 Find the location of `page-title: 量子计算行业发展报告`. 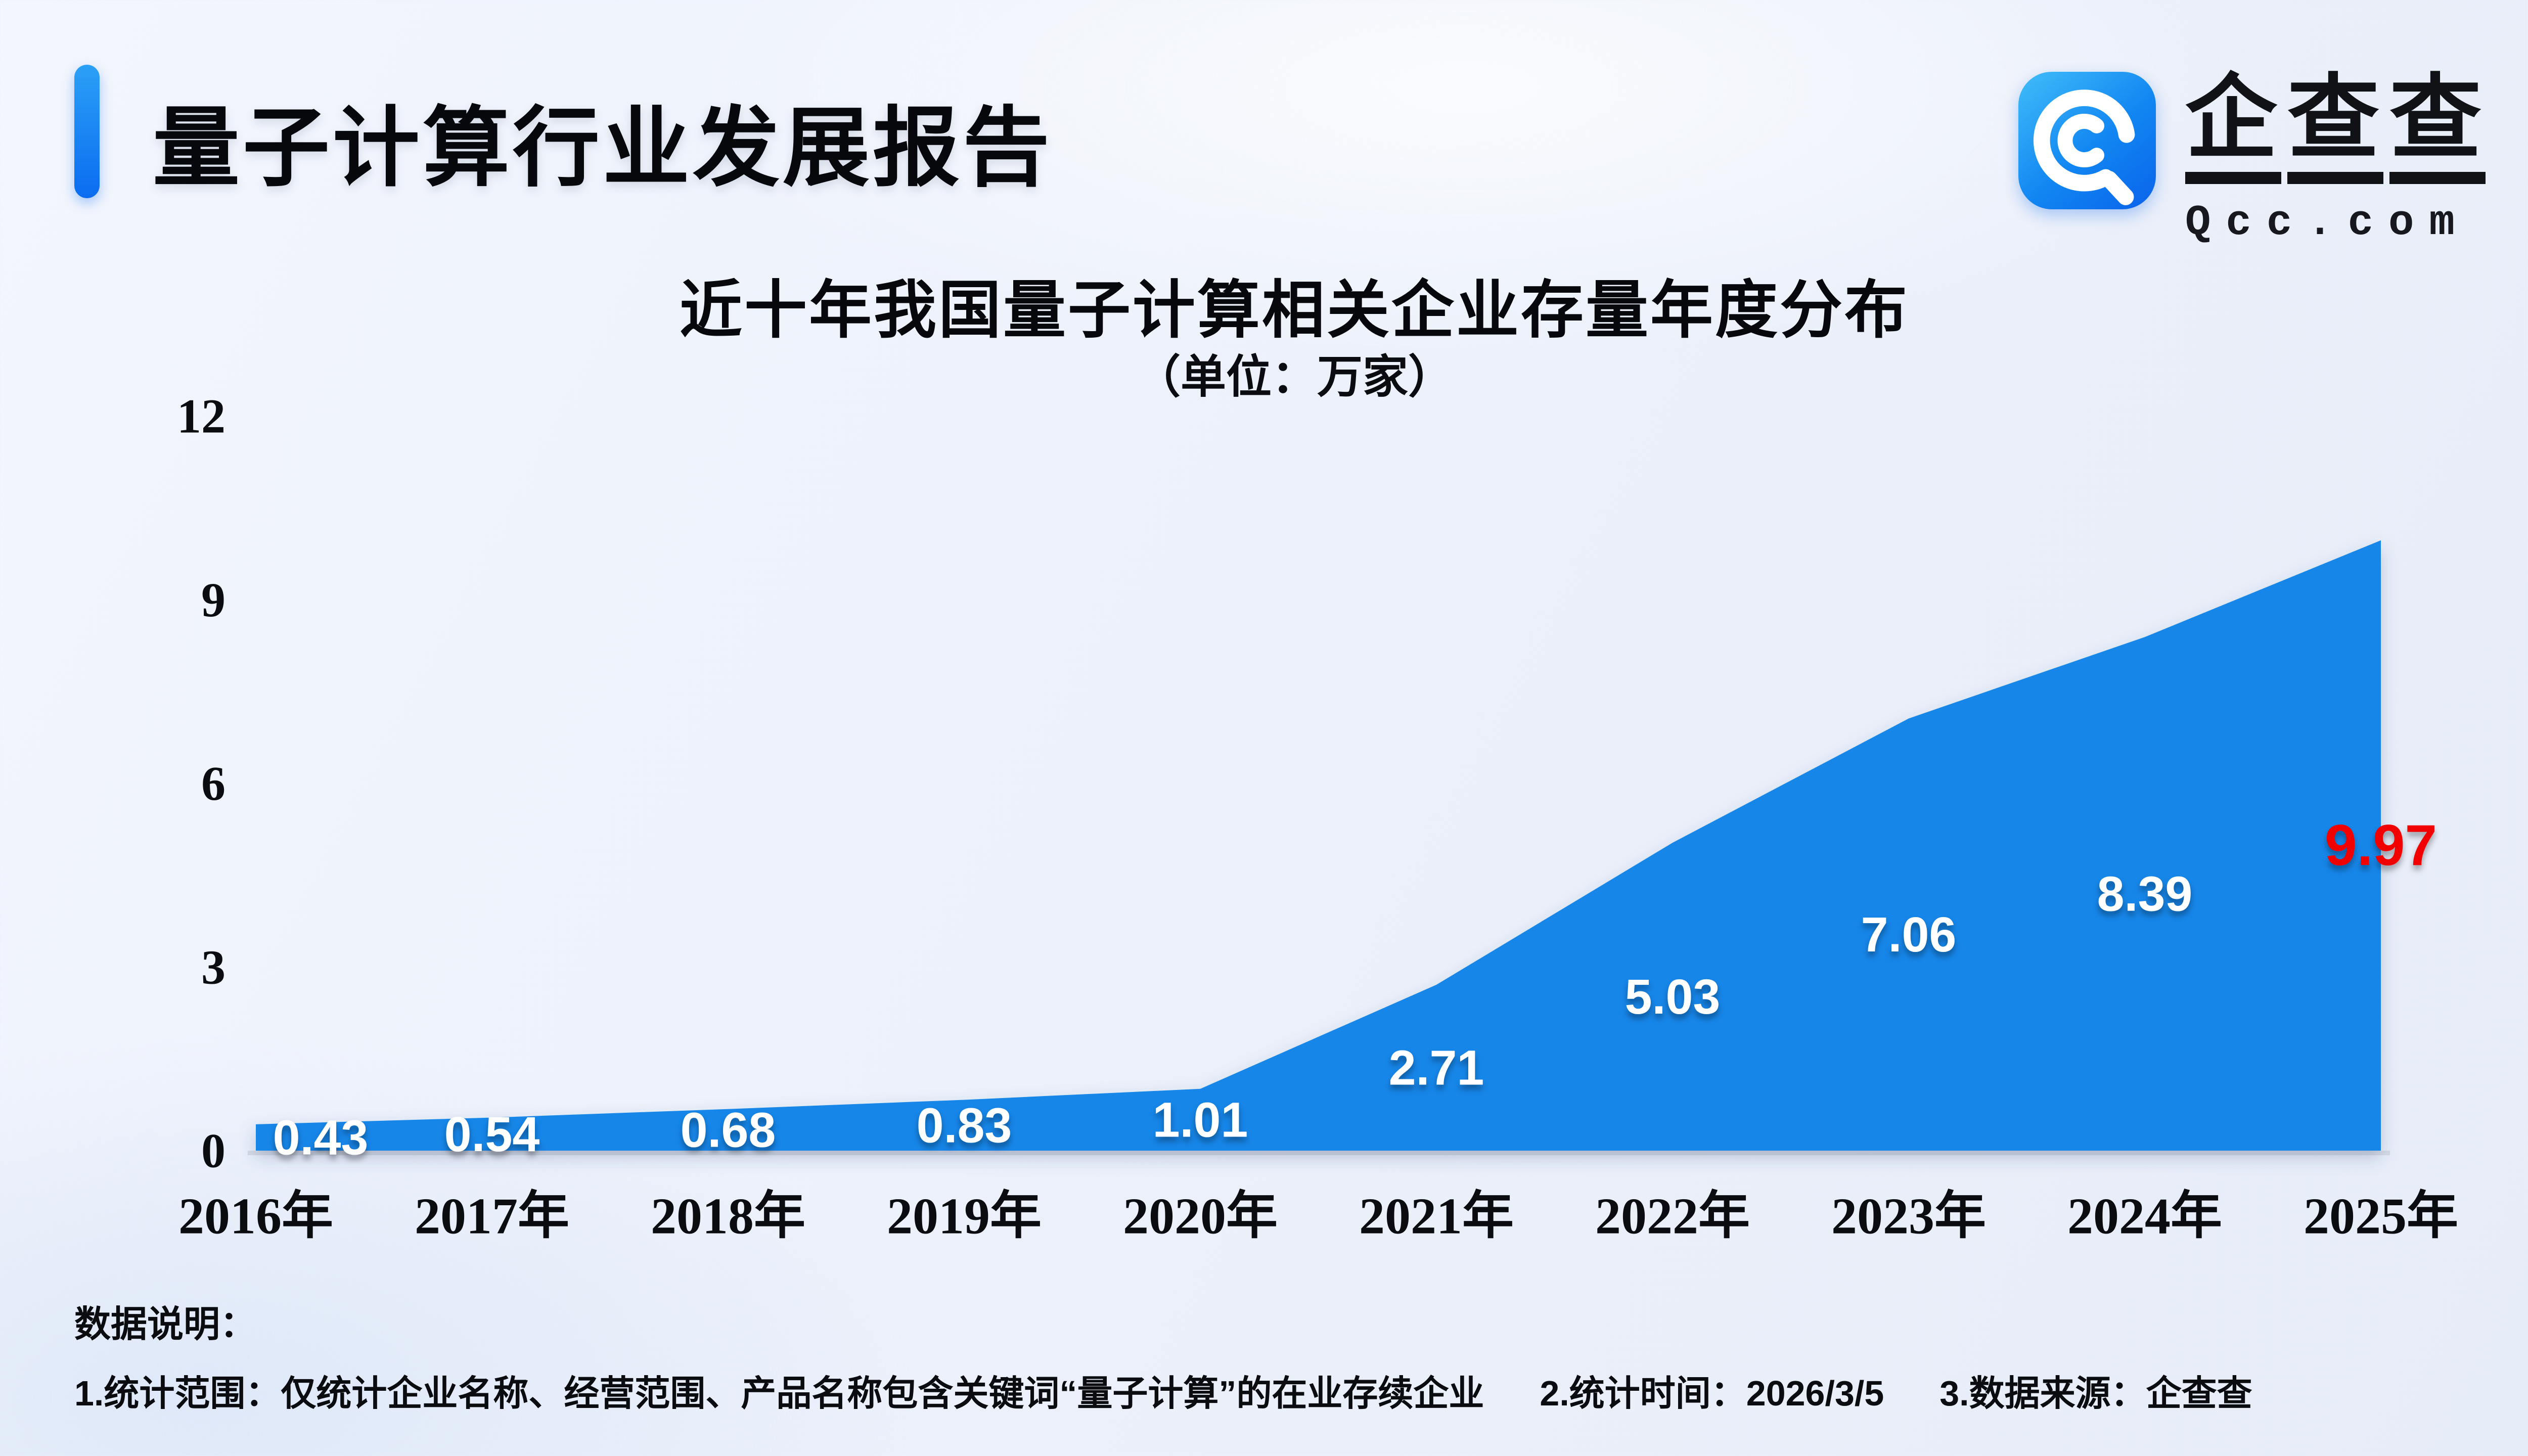

page-title: 量子计算行业发展报告 is located at coordinates (603, 148).